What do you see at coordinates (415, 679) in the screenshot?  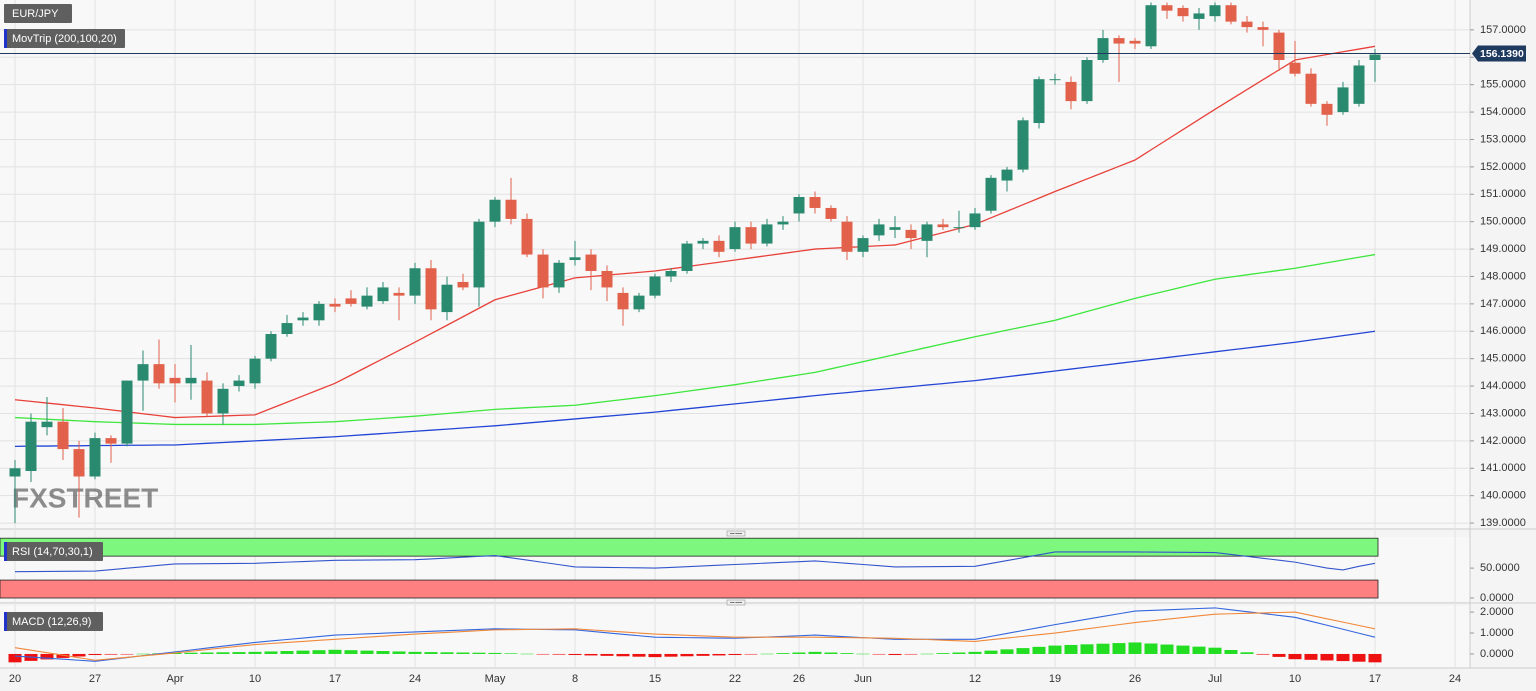 I see `x-tick-label: 24` at bounding box center [415, 679].